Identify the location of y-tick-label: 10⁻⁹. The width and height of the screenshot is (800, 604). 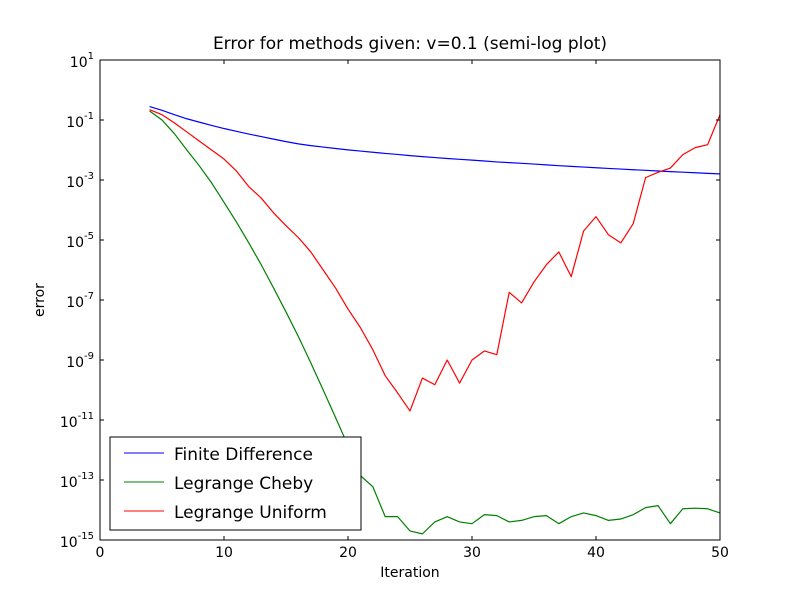
(80, 361).